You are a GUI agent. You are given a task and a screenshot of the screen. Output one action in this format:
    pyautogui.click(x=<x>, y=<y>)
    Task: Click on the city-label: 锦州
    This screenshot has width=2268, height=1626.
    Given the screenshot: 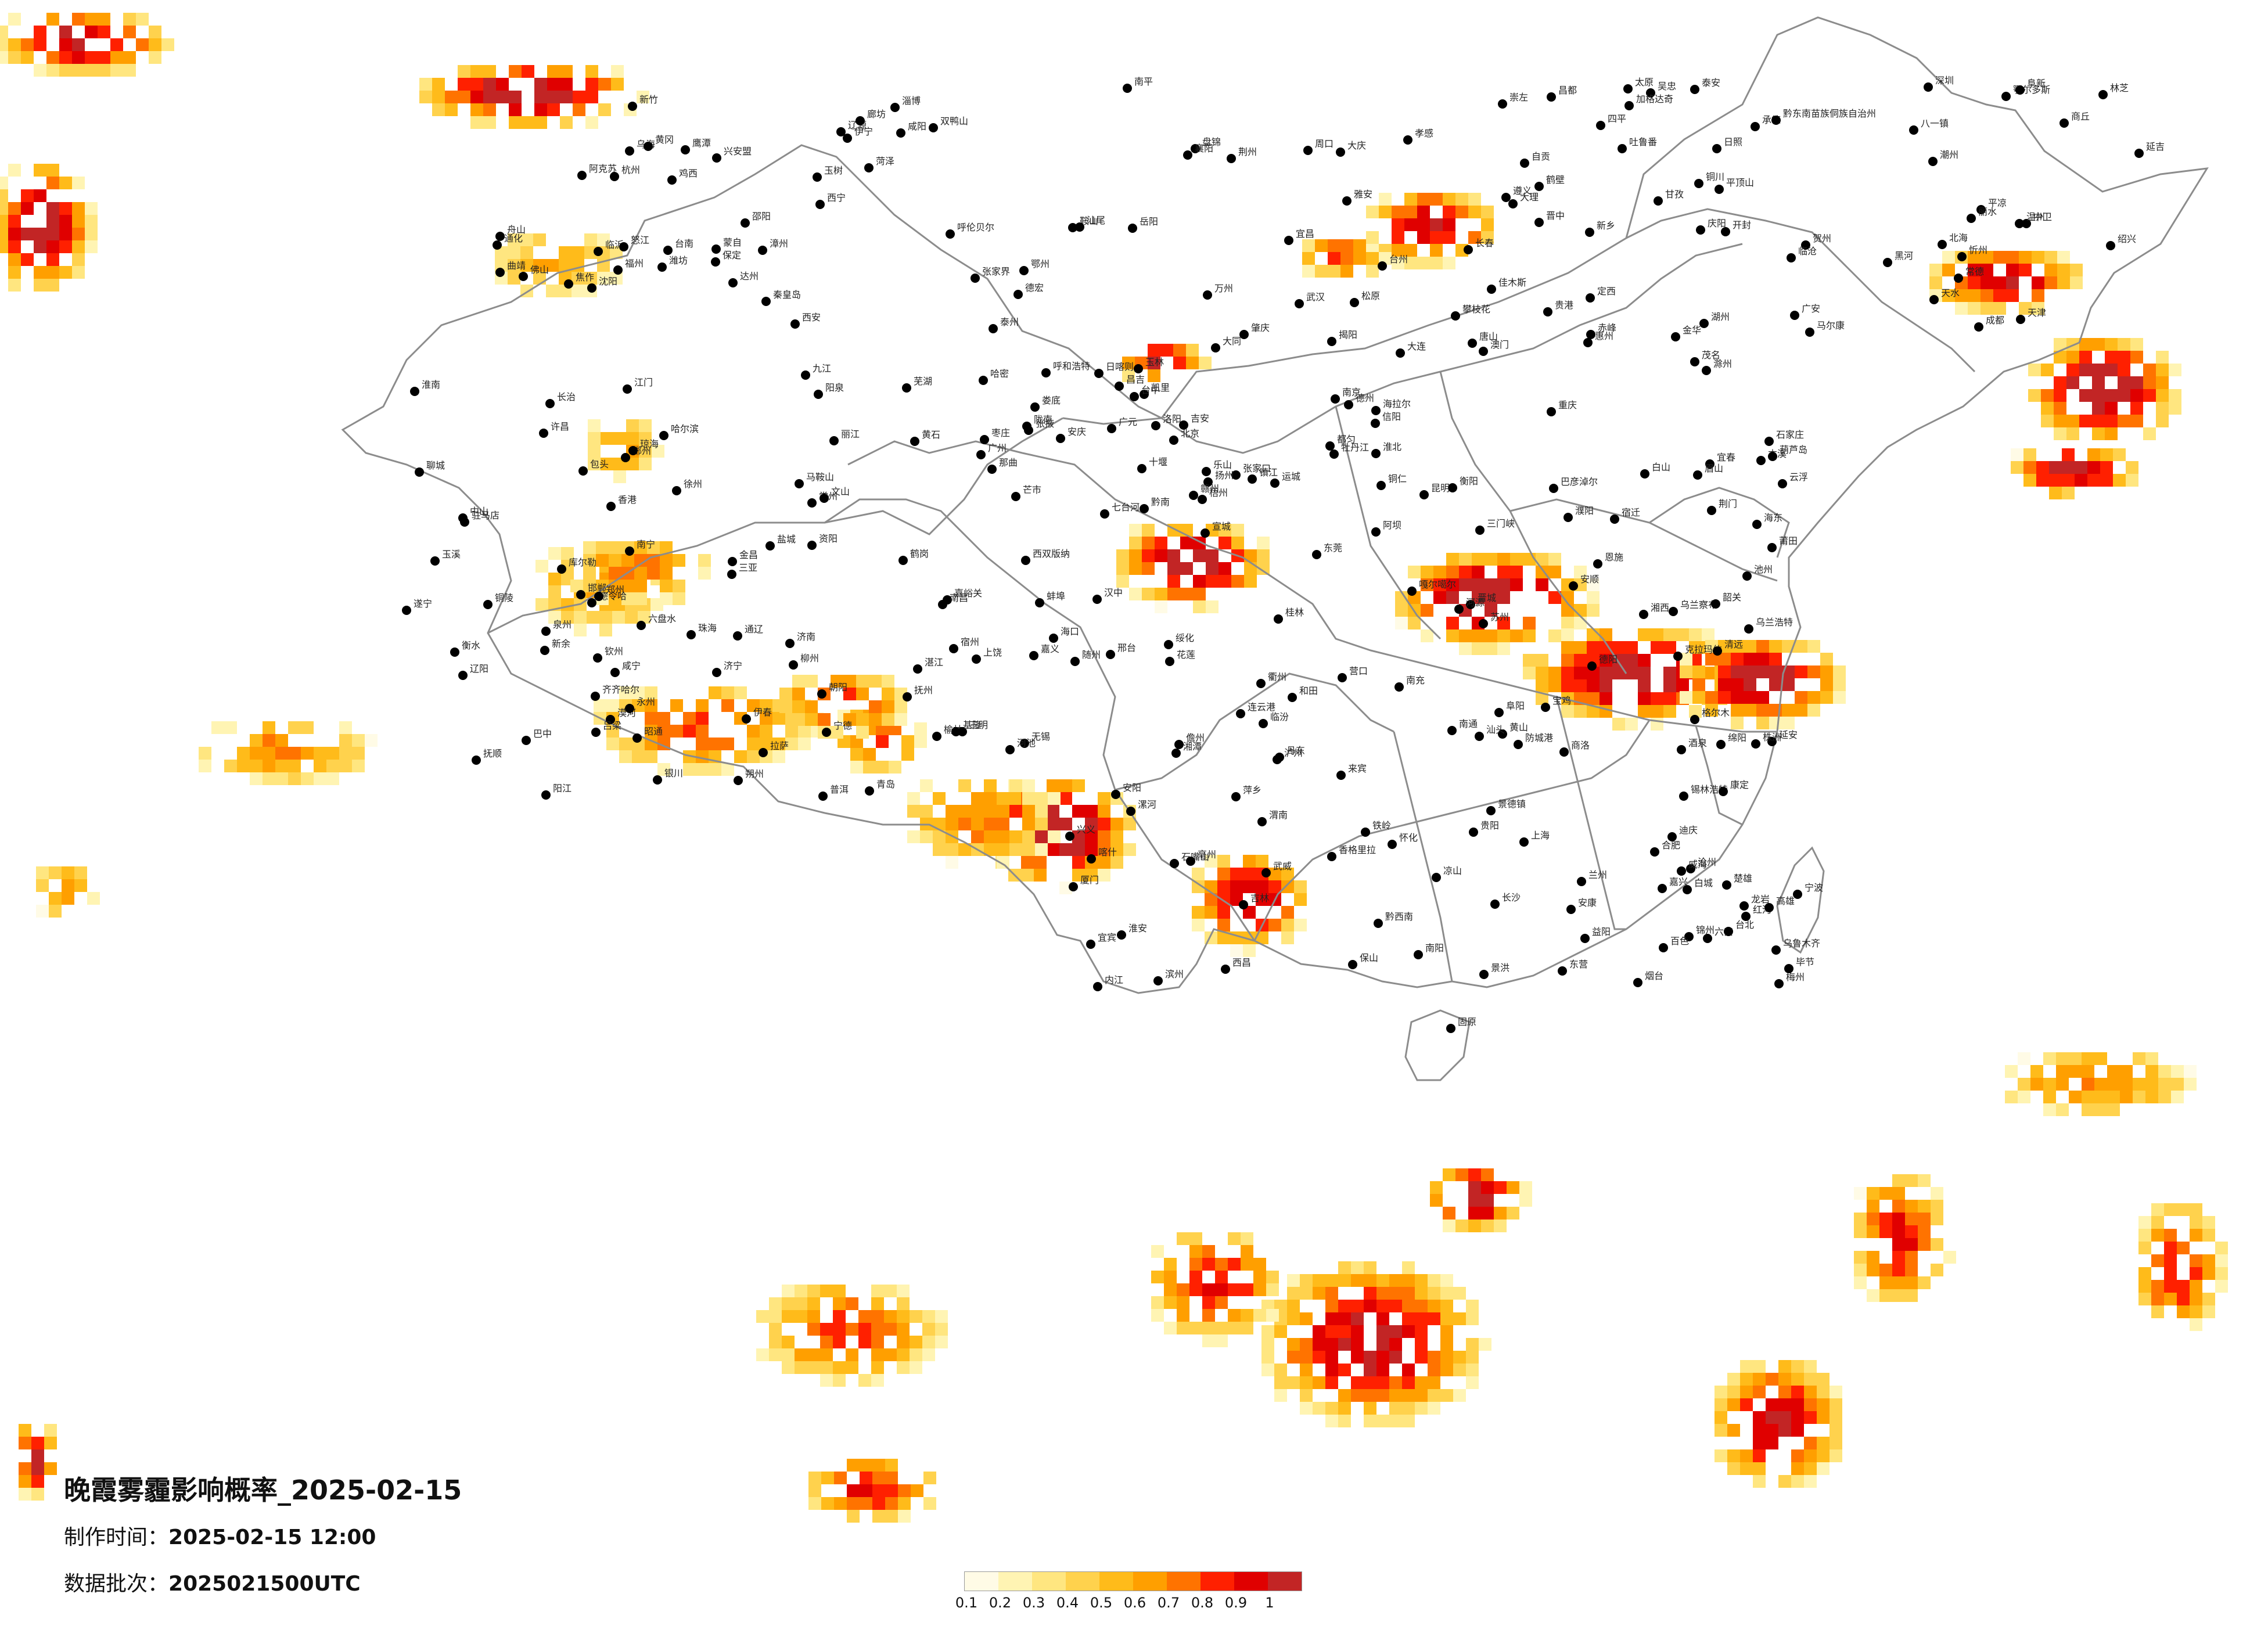 What is the action you would take?
    pyautogui.click(x=1705, y=930)
    